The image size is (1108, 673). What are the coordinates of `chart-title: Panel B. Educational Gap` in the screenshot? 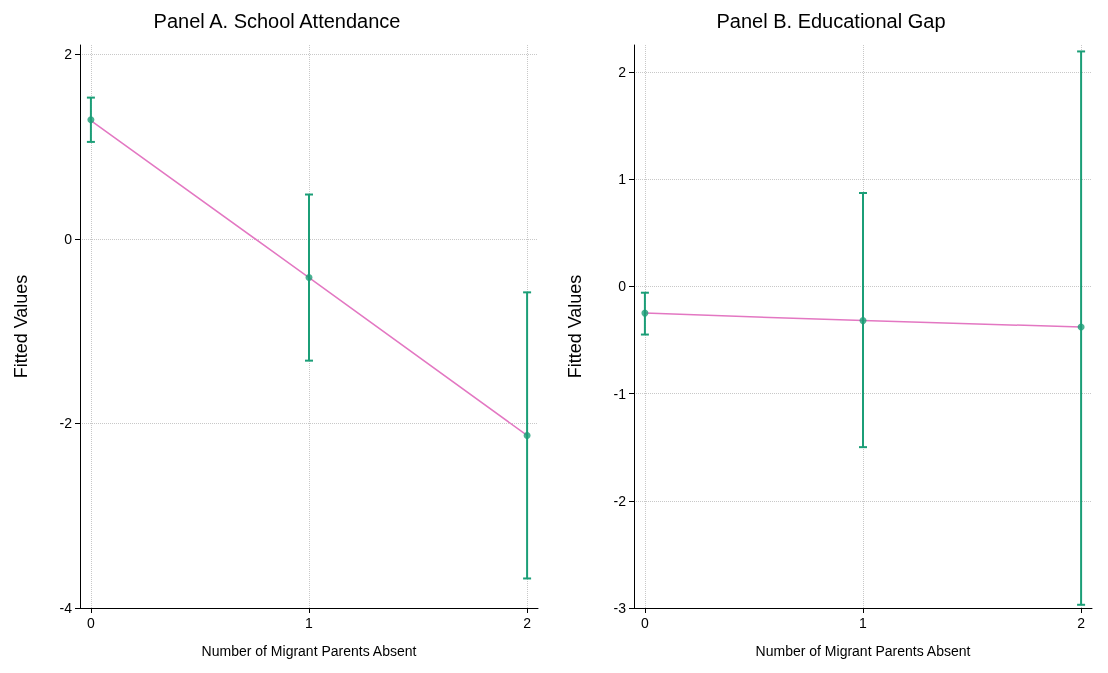 It's located at (831, 21).